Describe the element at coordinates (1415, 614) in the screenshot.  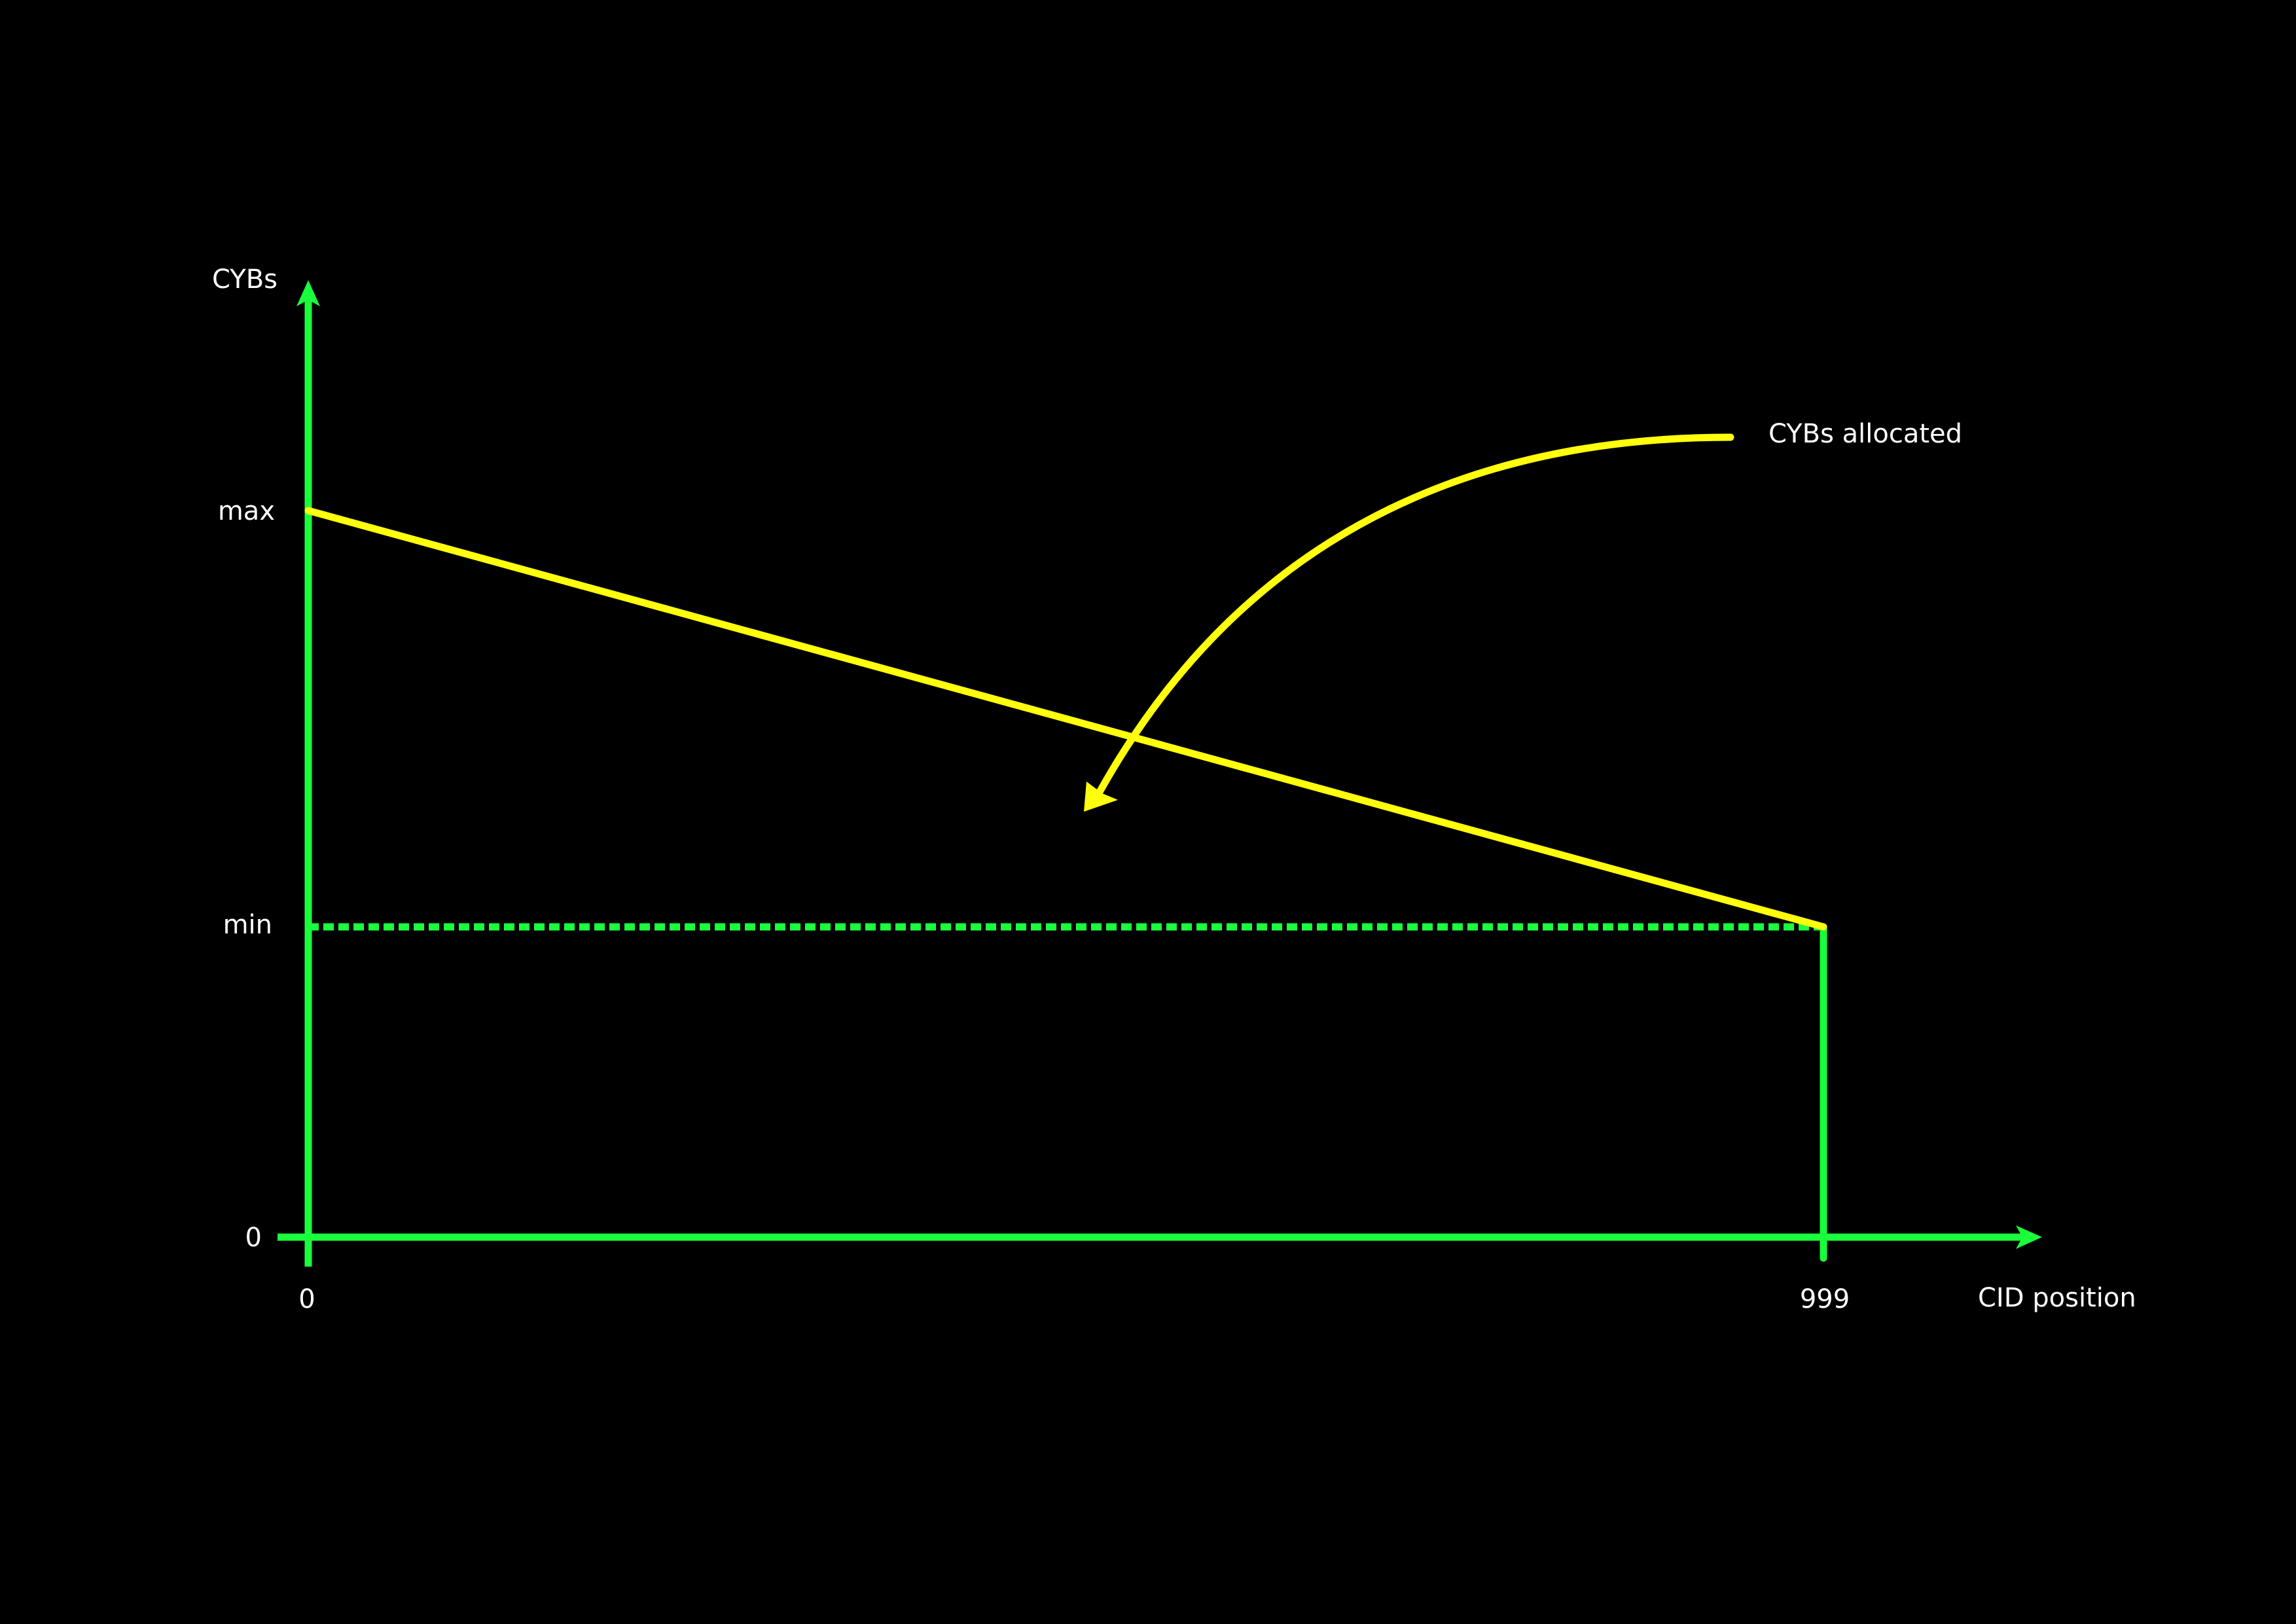
I see `annotation-curved-arrow` at that location.